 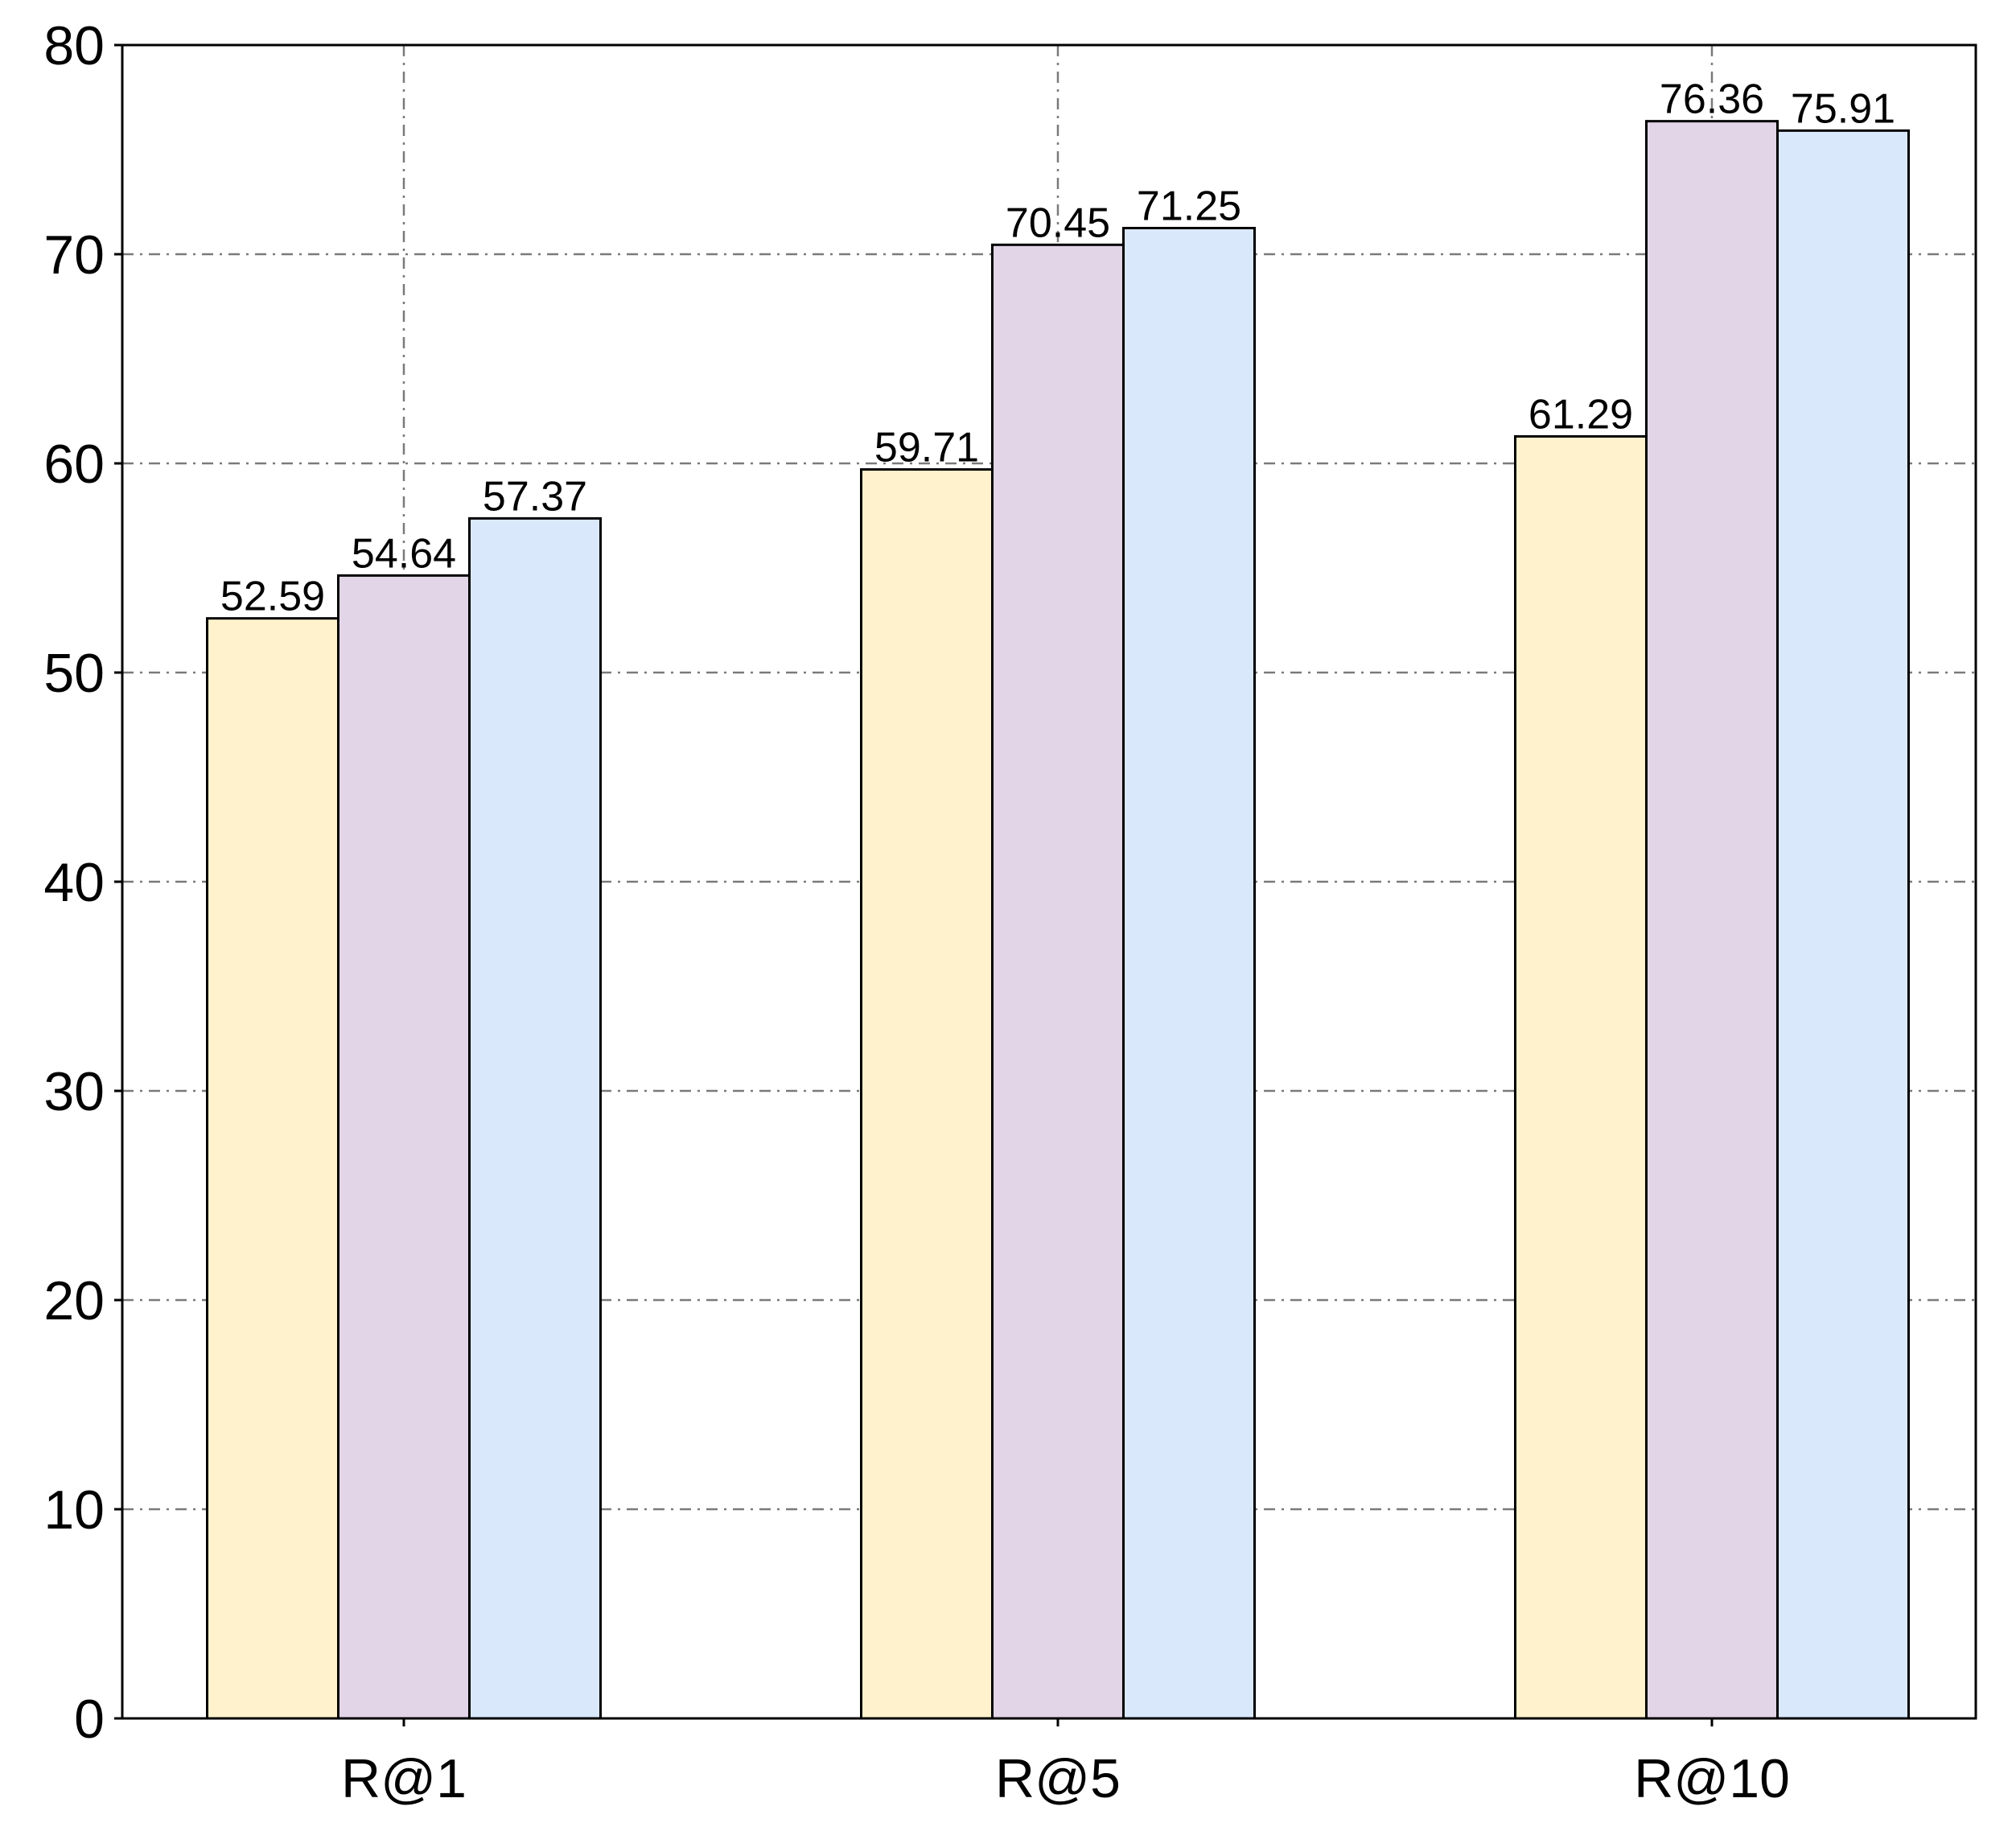 What do you see at coordinates (535, 496) in the screenshot?
I see `bar-value-label: 57.37` at bounding box center [535, 496].